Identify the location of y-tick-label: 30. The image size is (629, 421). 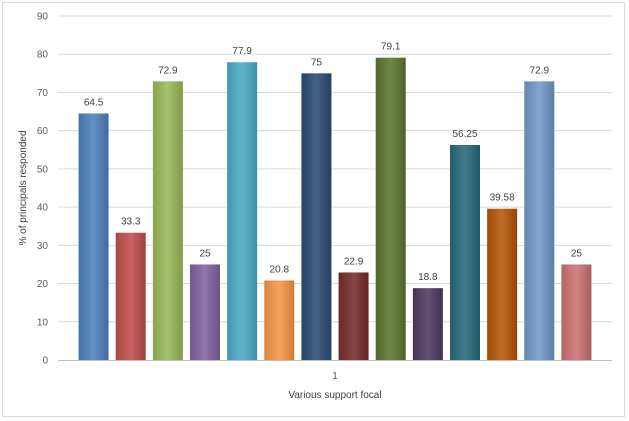
(43, 246).